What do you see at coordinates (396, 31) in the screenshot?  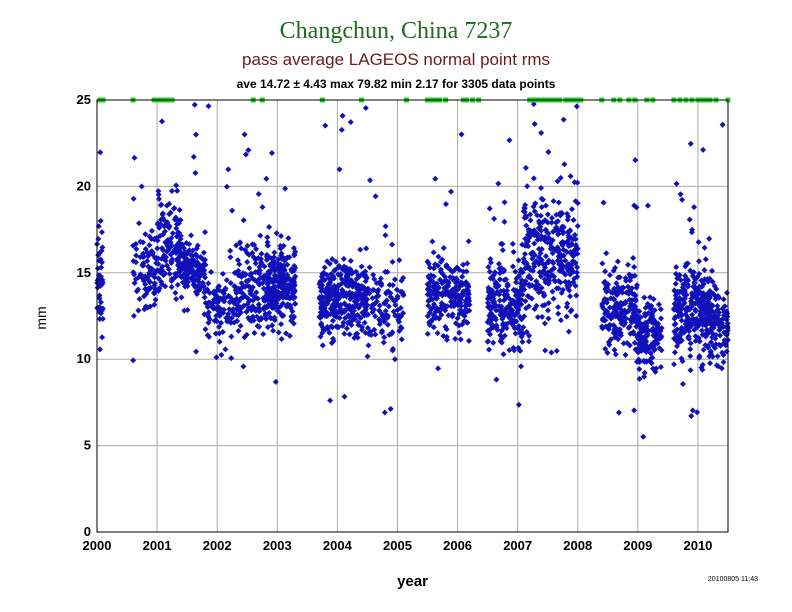 I see `chart-title: Changchun, China 7237` at bounding box center [396, 31].